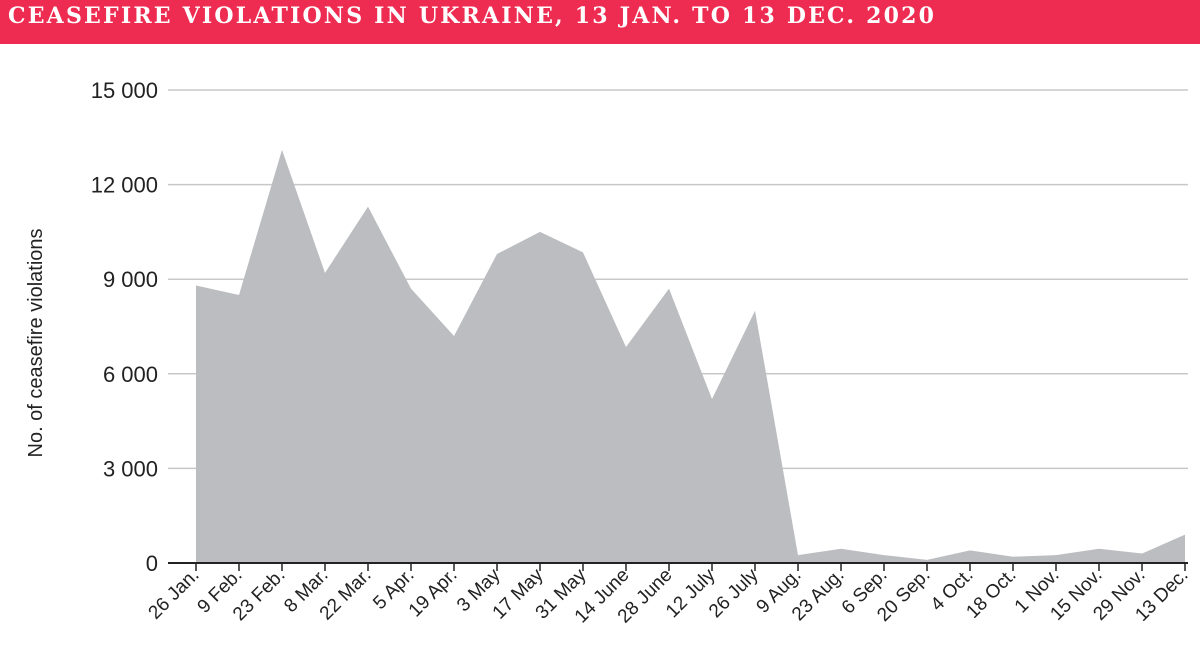 Image resolution: width=1200 pixels, height=648 pixels. I want to click on x-axis, so click(678, 566).